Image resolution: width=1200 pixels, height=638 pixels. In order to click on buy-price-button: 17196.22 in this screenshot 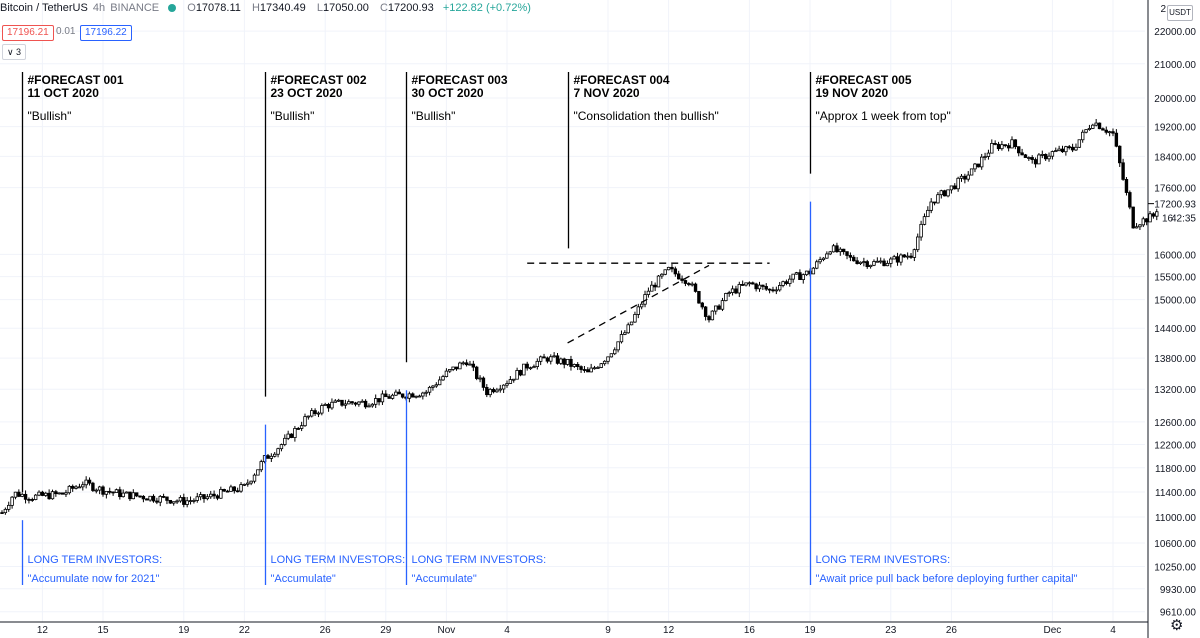, I will do `click(106, 33)`.